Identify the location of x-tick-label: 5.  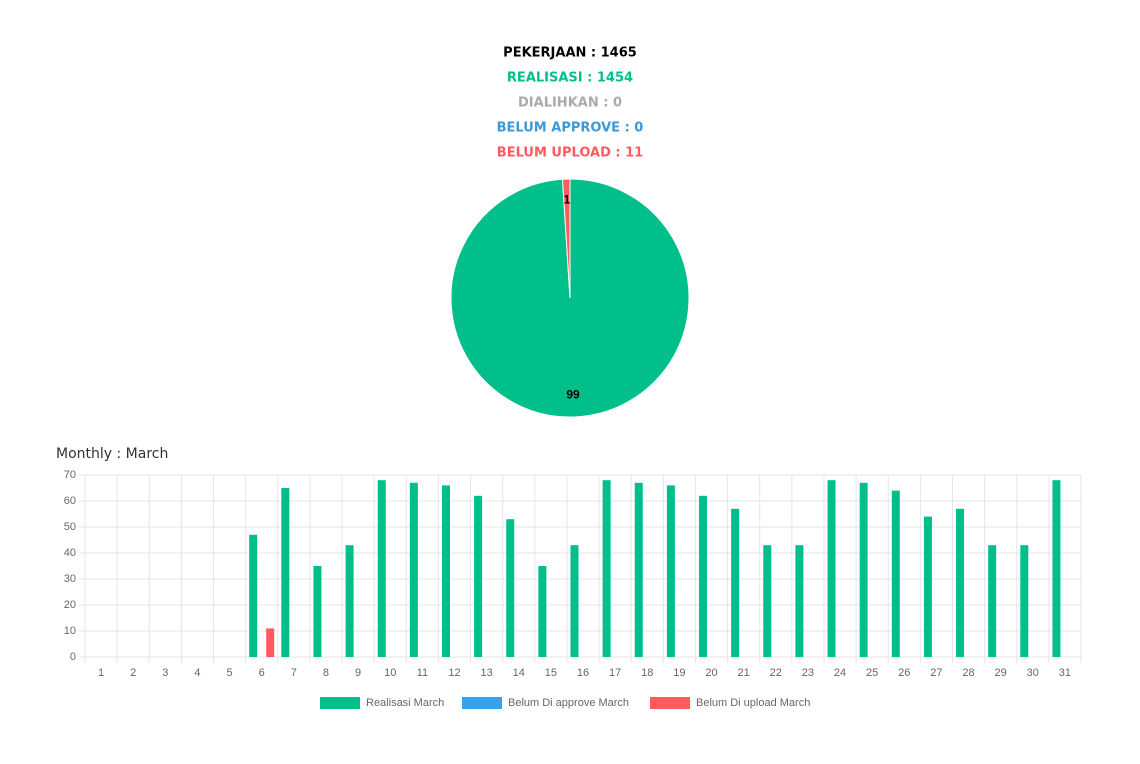
(230, 673).